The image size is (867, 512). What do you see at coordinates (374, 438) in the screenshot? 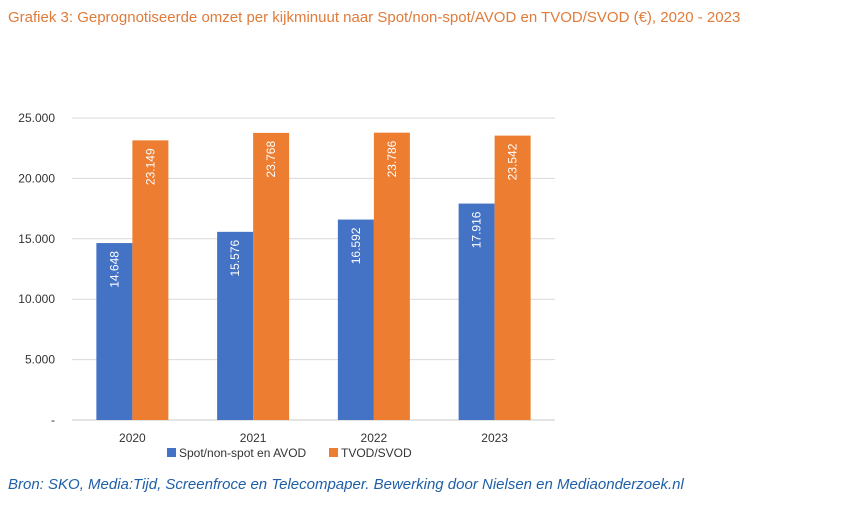
I see `x-tick-label: 2022` at bounding box center [374, 438].